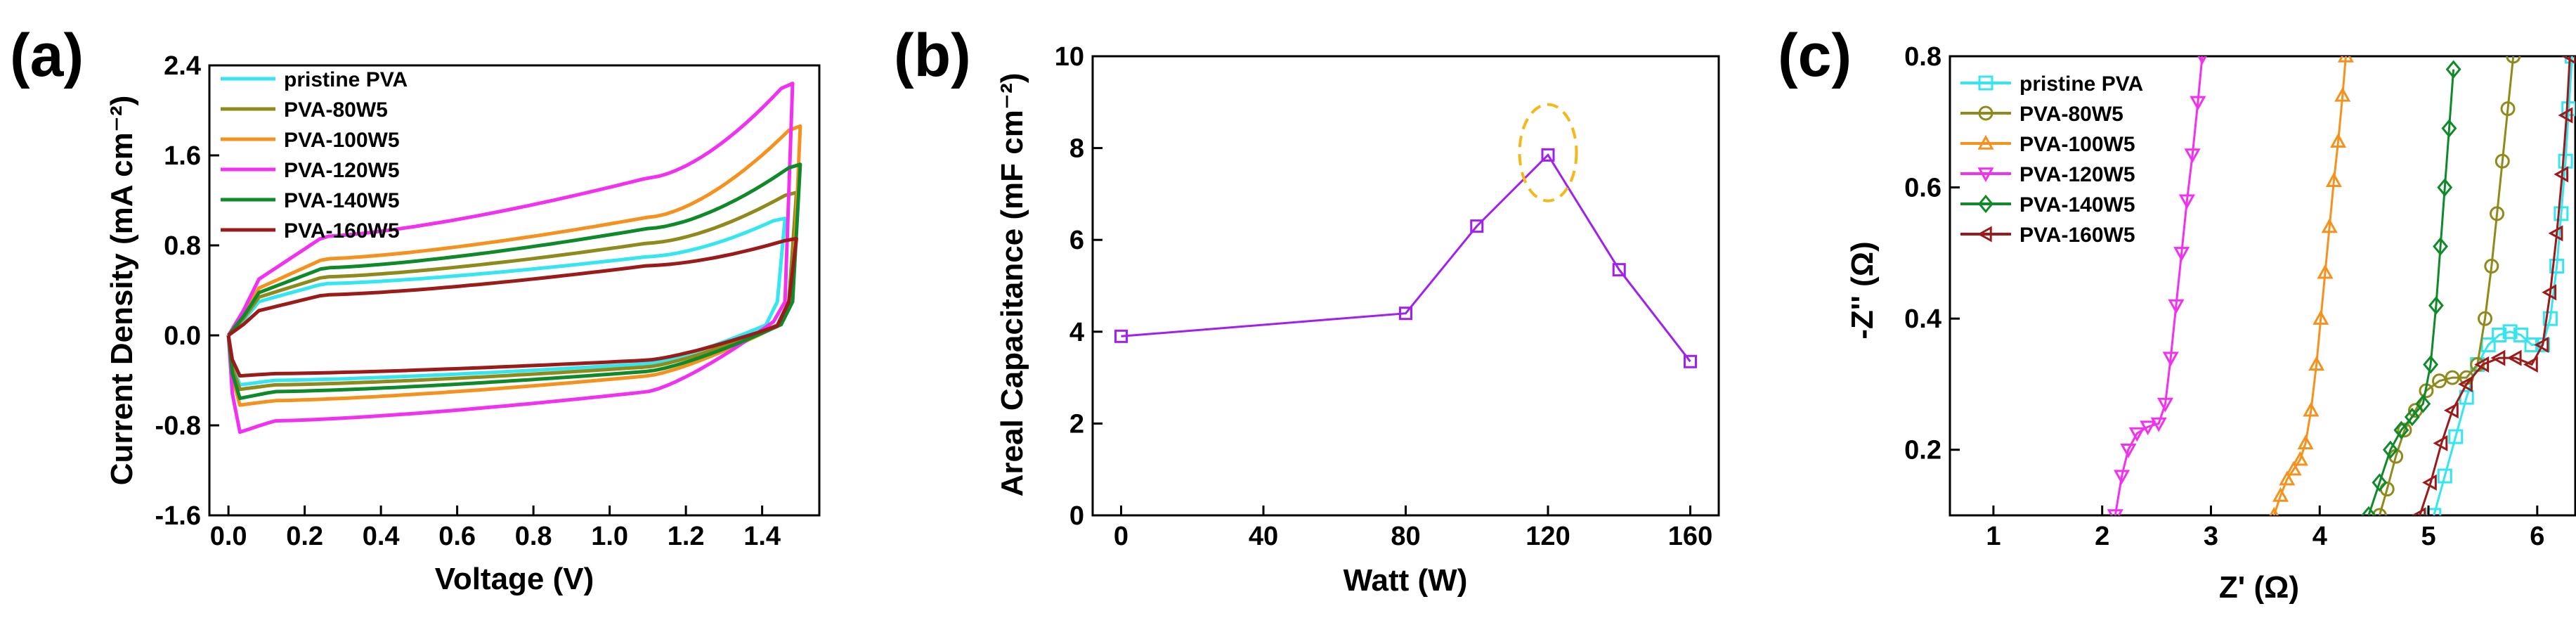 Image resolution: width=2576 pixels, height=618 pixels. Describe the element at coordinates (178, 516) in the screenshot. I see `a-y-tick-label: -1.6` at that location.